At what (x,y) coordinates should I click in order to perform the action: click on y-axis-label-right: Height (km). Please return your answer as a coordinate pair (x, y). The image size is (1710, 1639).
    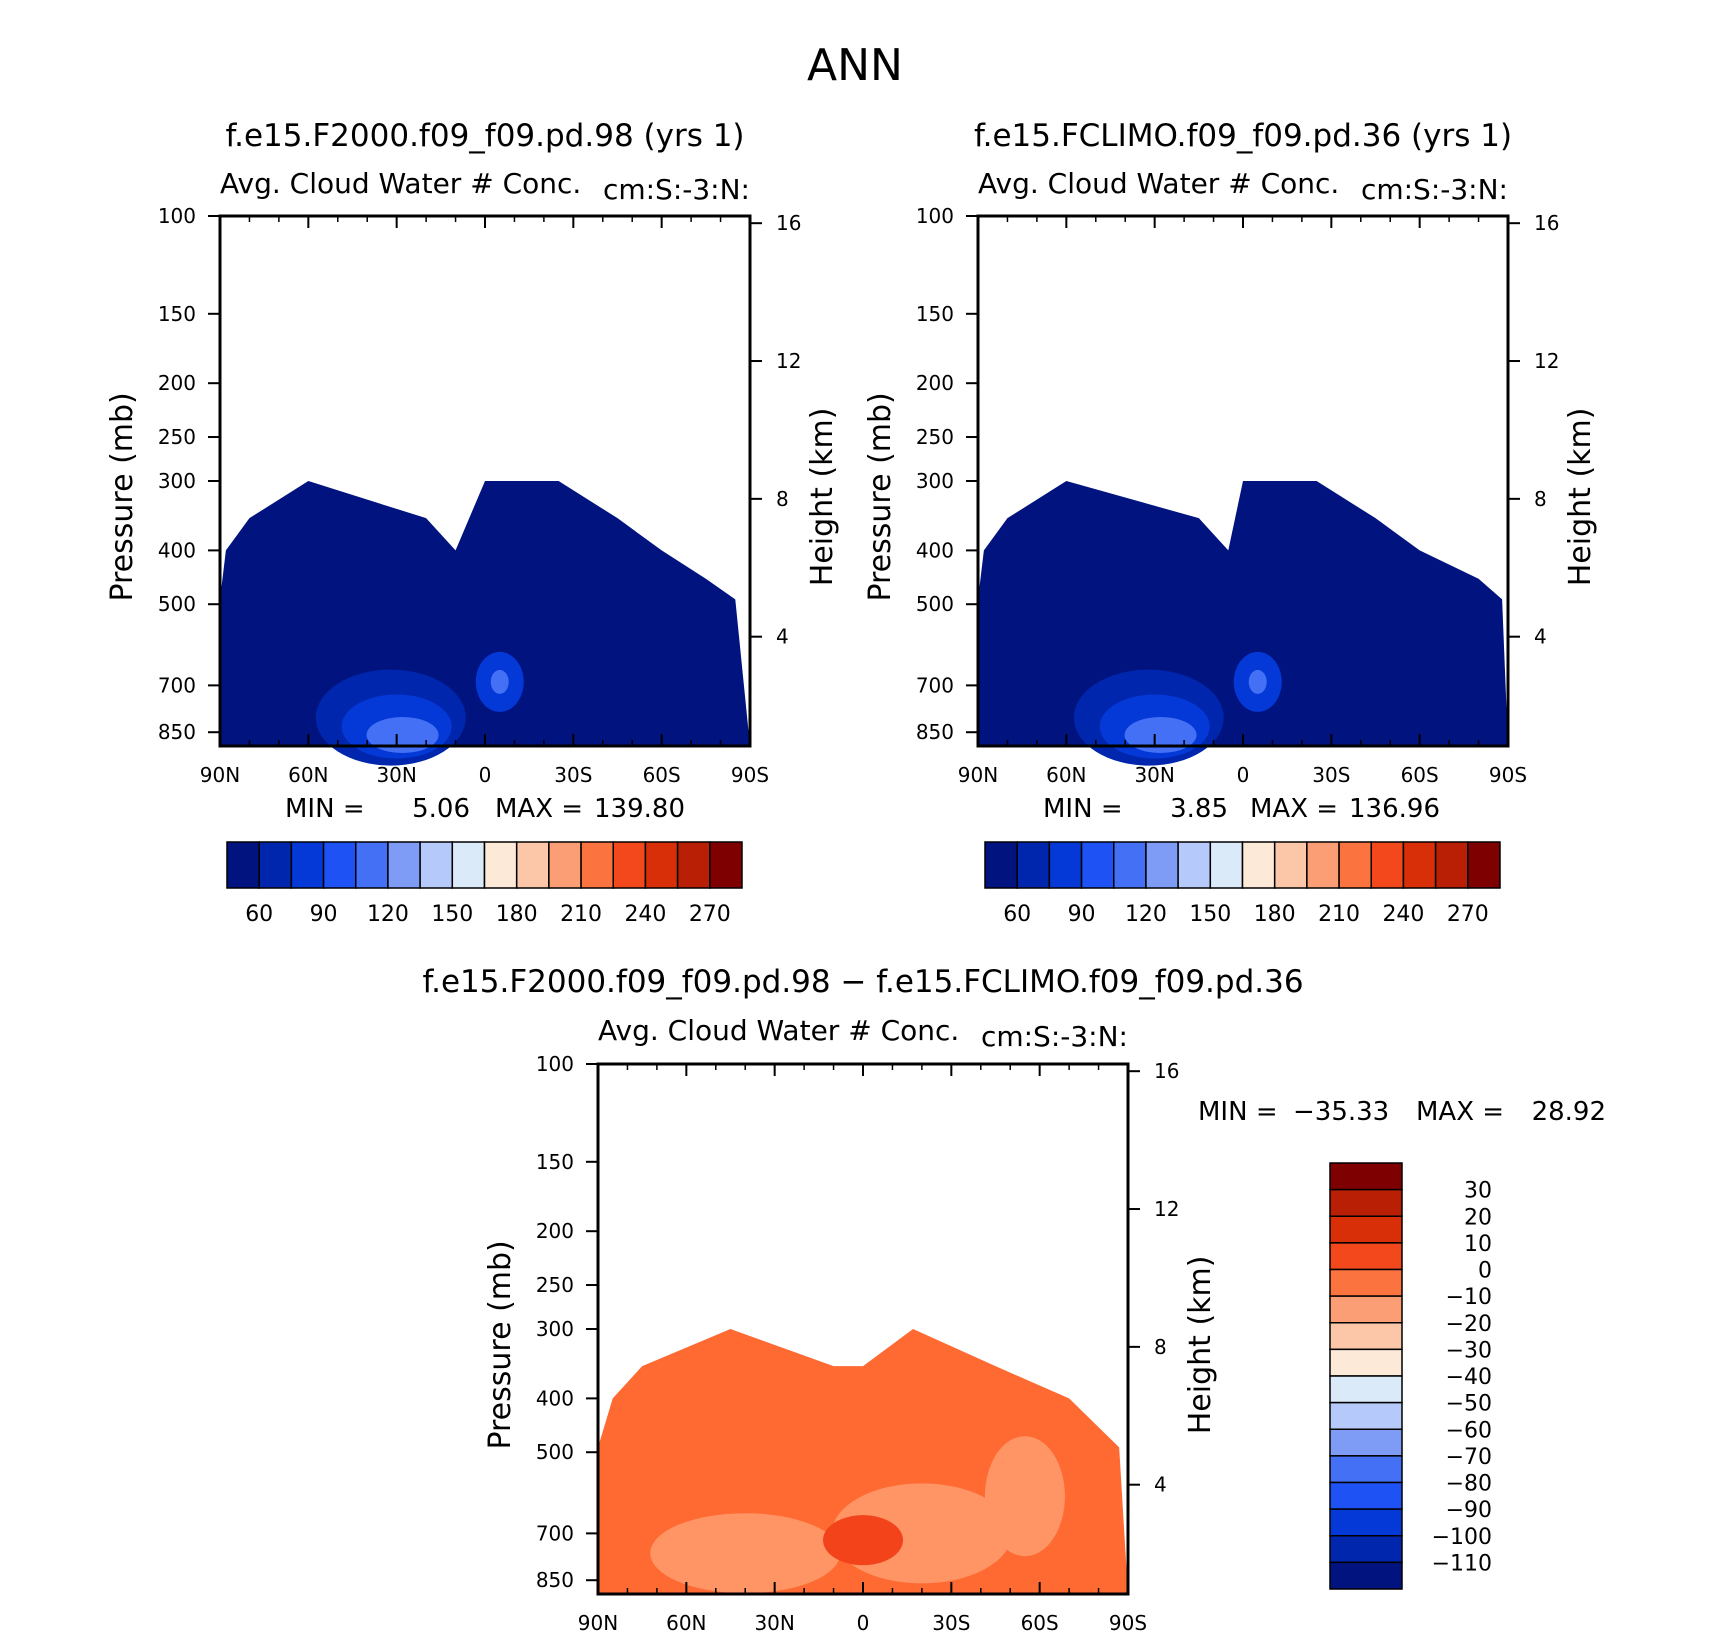
    Looking at the image, I should click on (1580, 497).